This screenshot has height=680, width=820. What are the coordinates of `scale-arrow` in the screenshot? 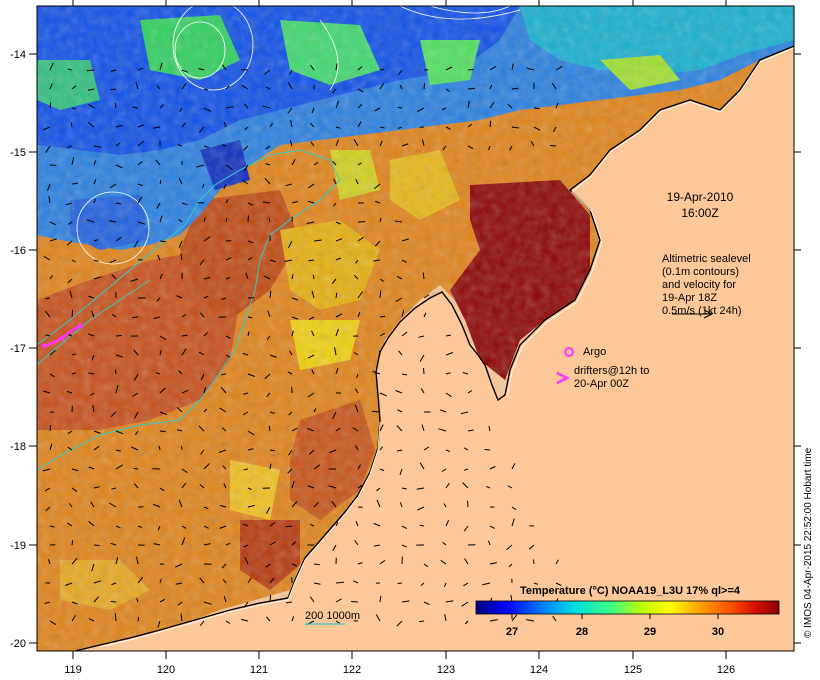 It's located at (693, 314).